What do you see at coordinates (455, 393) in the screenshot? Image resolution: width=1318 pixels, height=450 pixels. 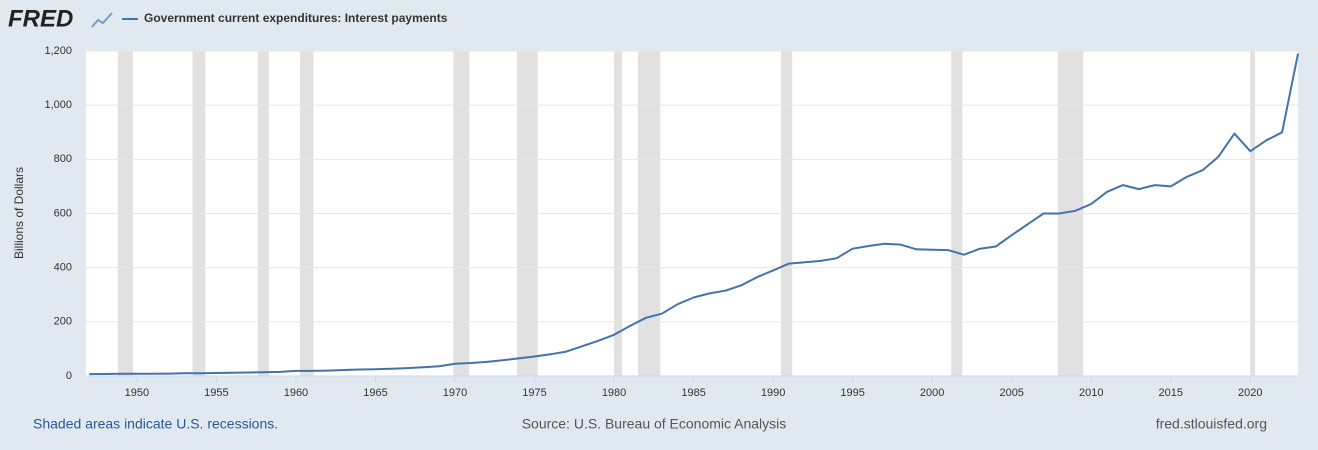 I see `x-tick-label: 1970` at bounding box center [455, 393].